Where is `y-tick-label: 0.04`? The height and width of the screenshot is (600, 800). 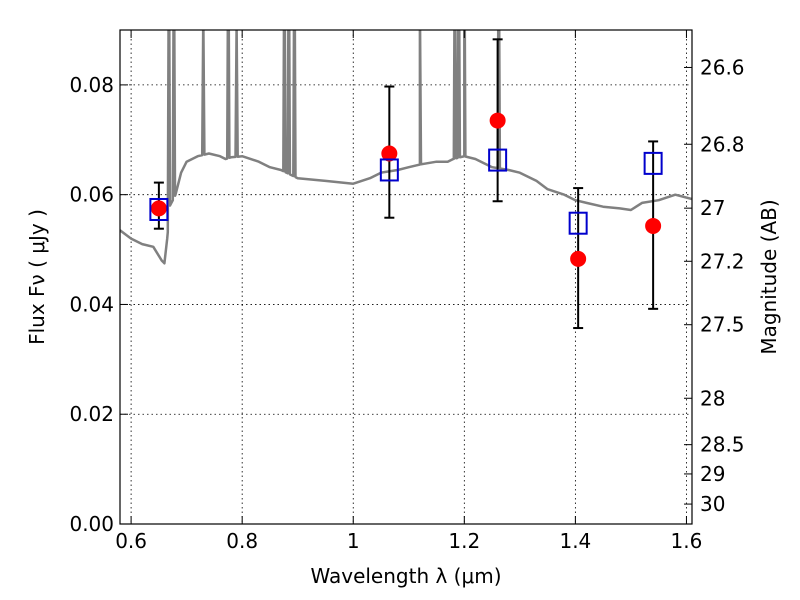 y-tick-label: 0.04 is located at coordinates (91, 304).